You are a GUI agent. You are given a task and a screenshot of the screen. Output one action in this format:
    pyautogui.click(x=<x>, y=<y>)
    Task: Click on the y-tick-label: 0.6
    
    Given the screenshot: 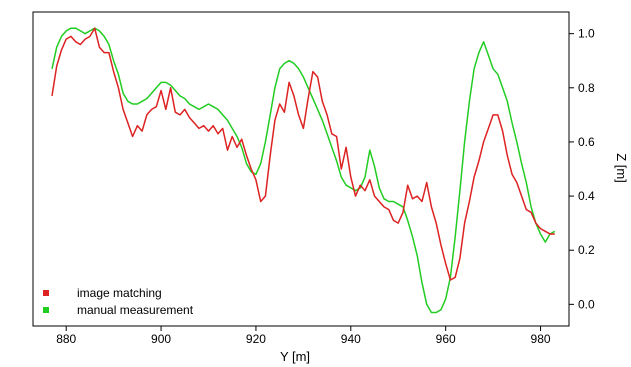 What is the action you would take?
    pyautogui.click(x=586, y=142)
    